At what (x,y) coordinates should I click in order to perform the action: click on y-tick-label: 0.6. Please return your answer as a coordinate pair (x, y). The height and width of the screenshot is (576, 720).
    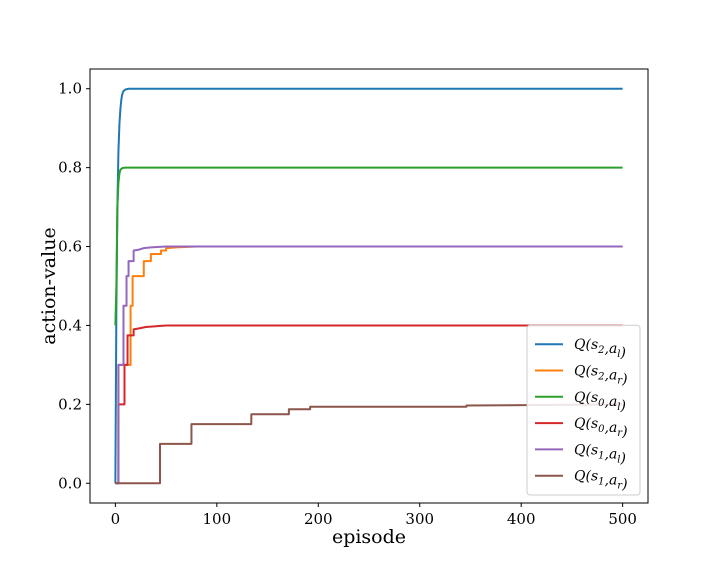
    Looking at the image, I should click on (70, 247).